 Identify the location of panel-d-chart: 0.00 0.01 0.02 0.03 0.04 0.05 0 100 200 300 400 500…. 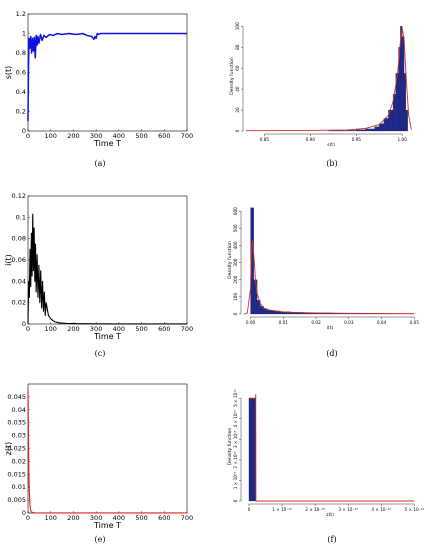
(323, 282).